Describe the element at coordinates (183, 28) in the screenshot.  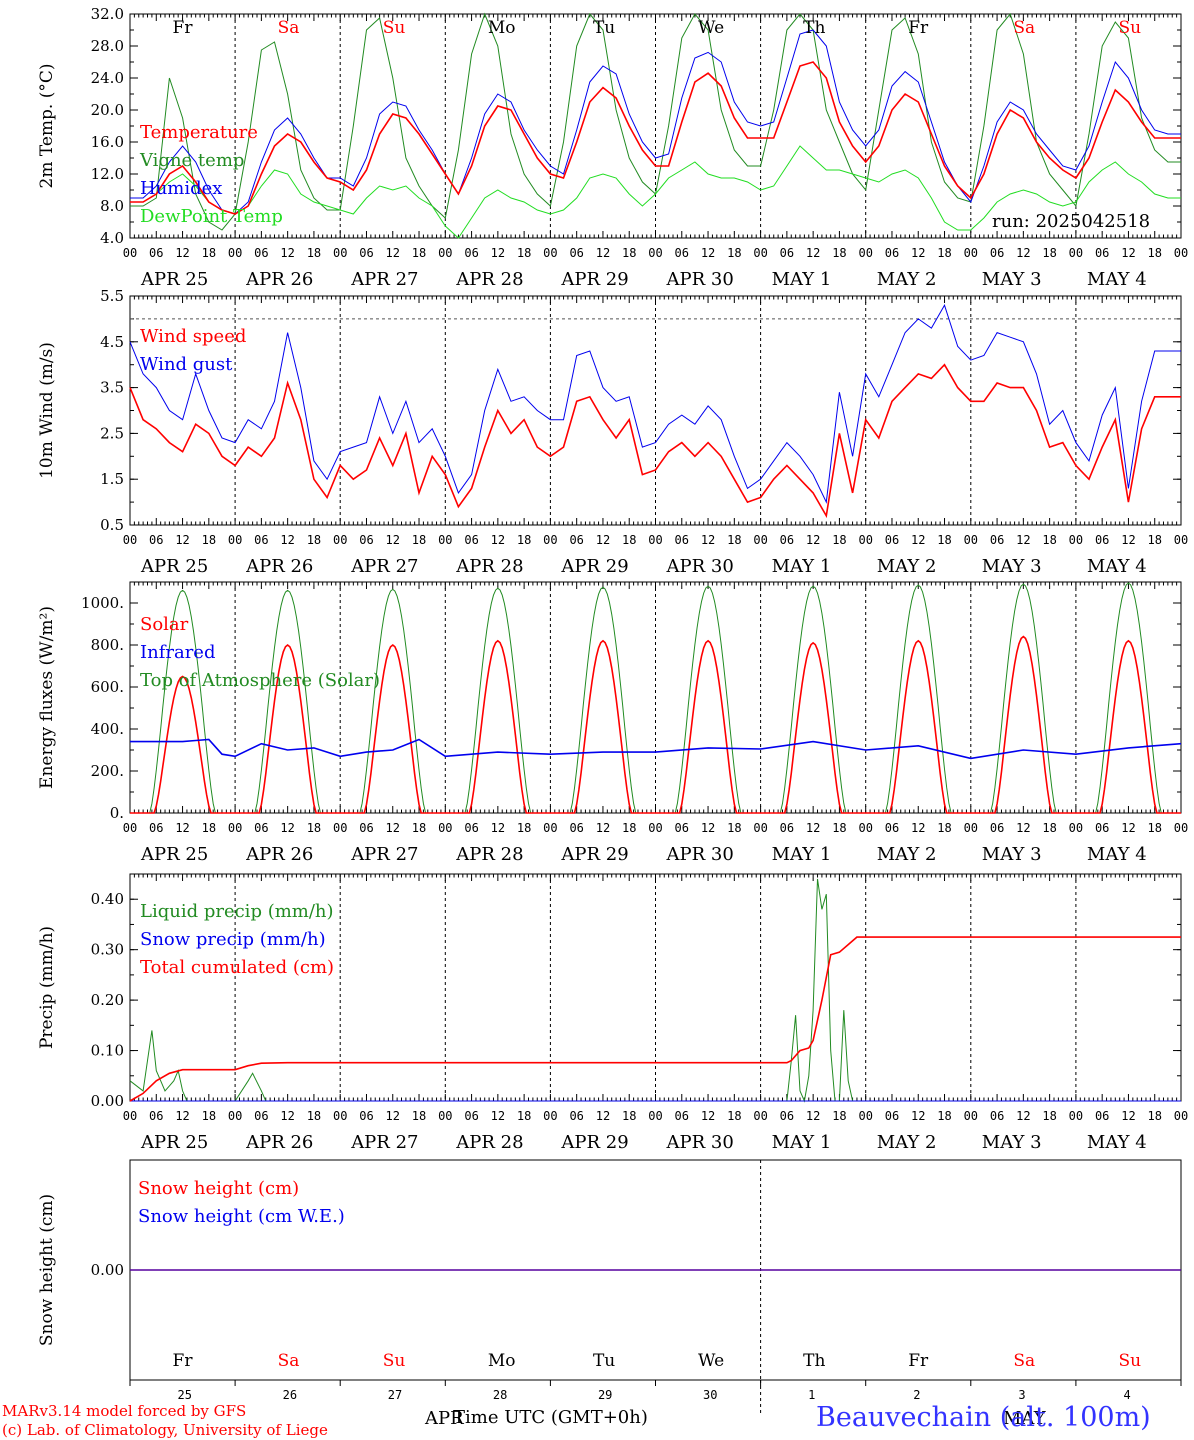
I see `day-of-week-label: Fr` at that location.